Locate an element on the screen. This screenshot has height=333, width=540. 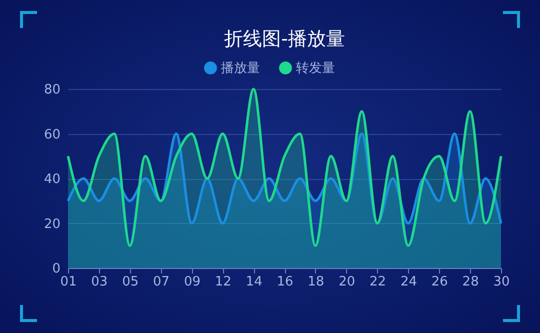
x-tick-label: 22 is located at coordinates (378, 282).